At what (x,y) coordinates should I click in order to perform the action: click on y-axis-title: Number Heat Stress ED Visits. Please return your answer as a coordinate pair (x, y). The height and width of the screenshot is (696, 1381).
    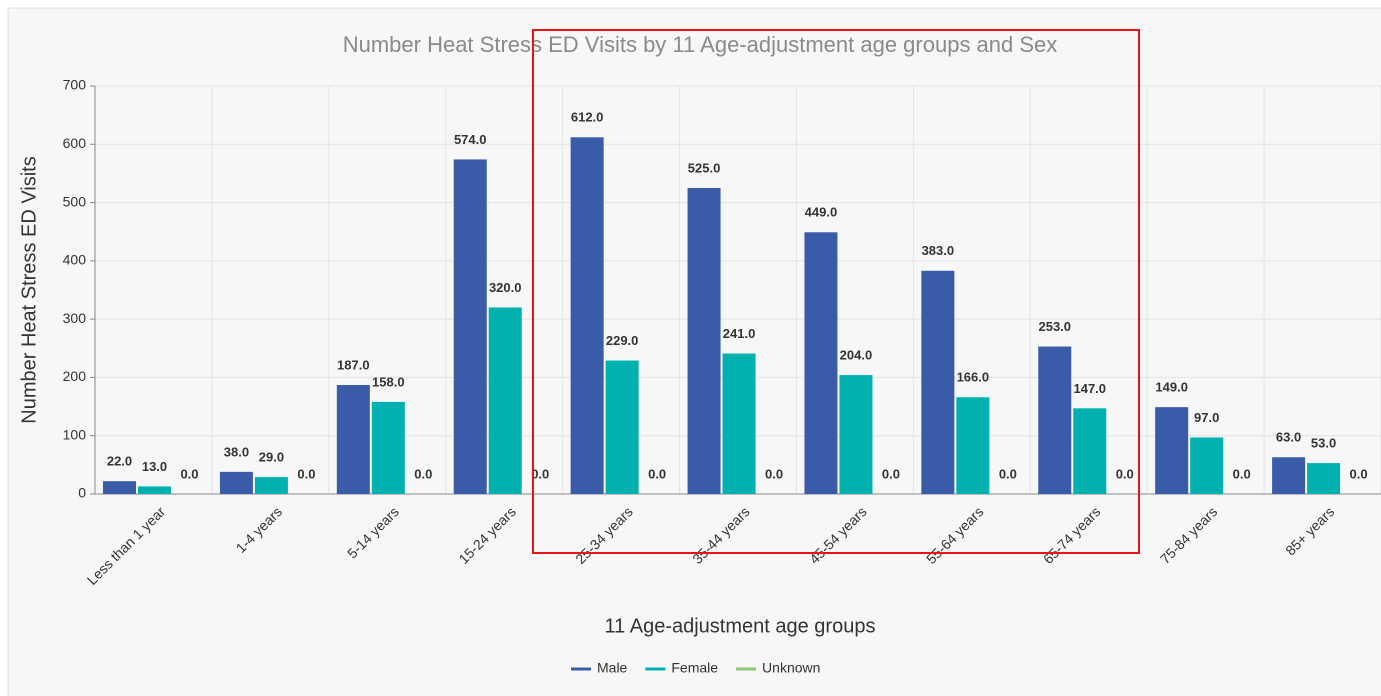
    Looking at the image, I should click on (29, 290).